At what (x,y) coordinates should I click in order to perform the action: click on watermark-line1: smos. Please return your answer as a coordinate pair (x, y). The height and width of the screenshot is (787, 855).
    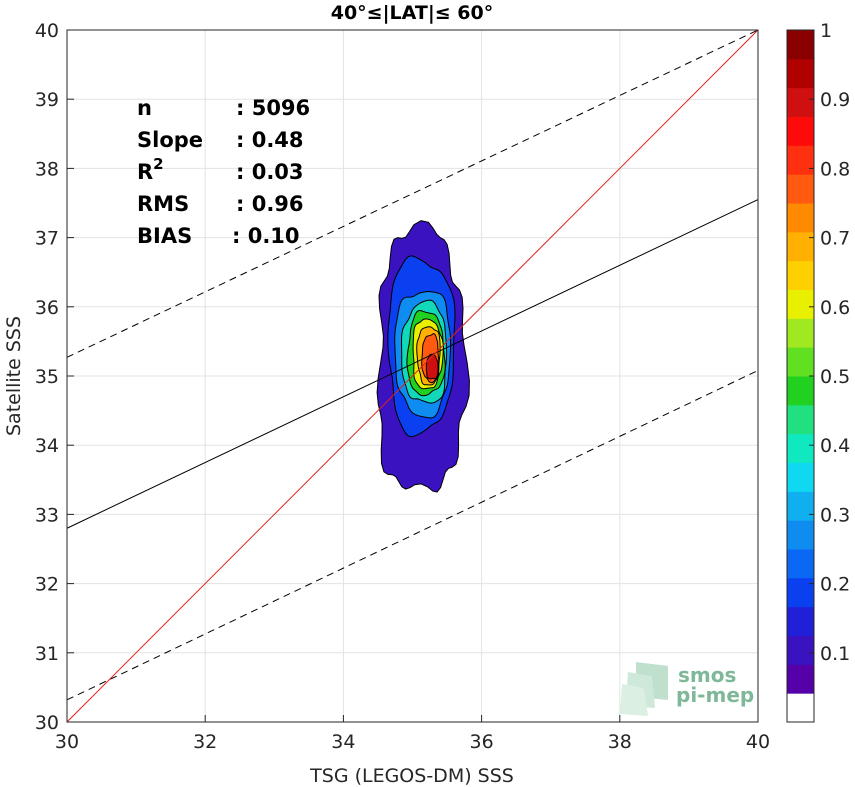
    Looking at the image, I should click on (707, 675).